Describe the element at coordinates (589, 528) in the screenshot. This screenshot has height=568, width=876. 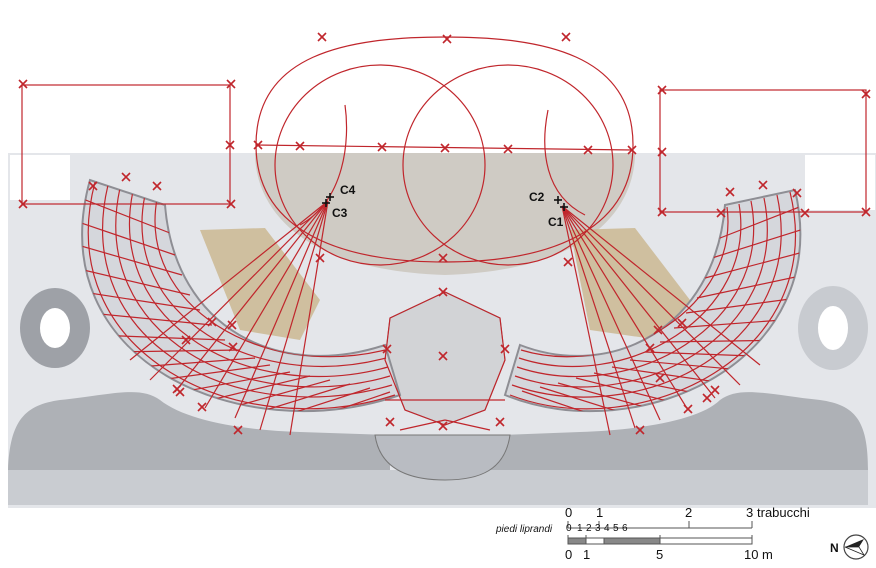
I see `piedi-tick-2: 2` at that location.